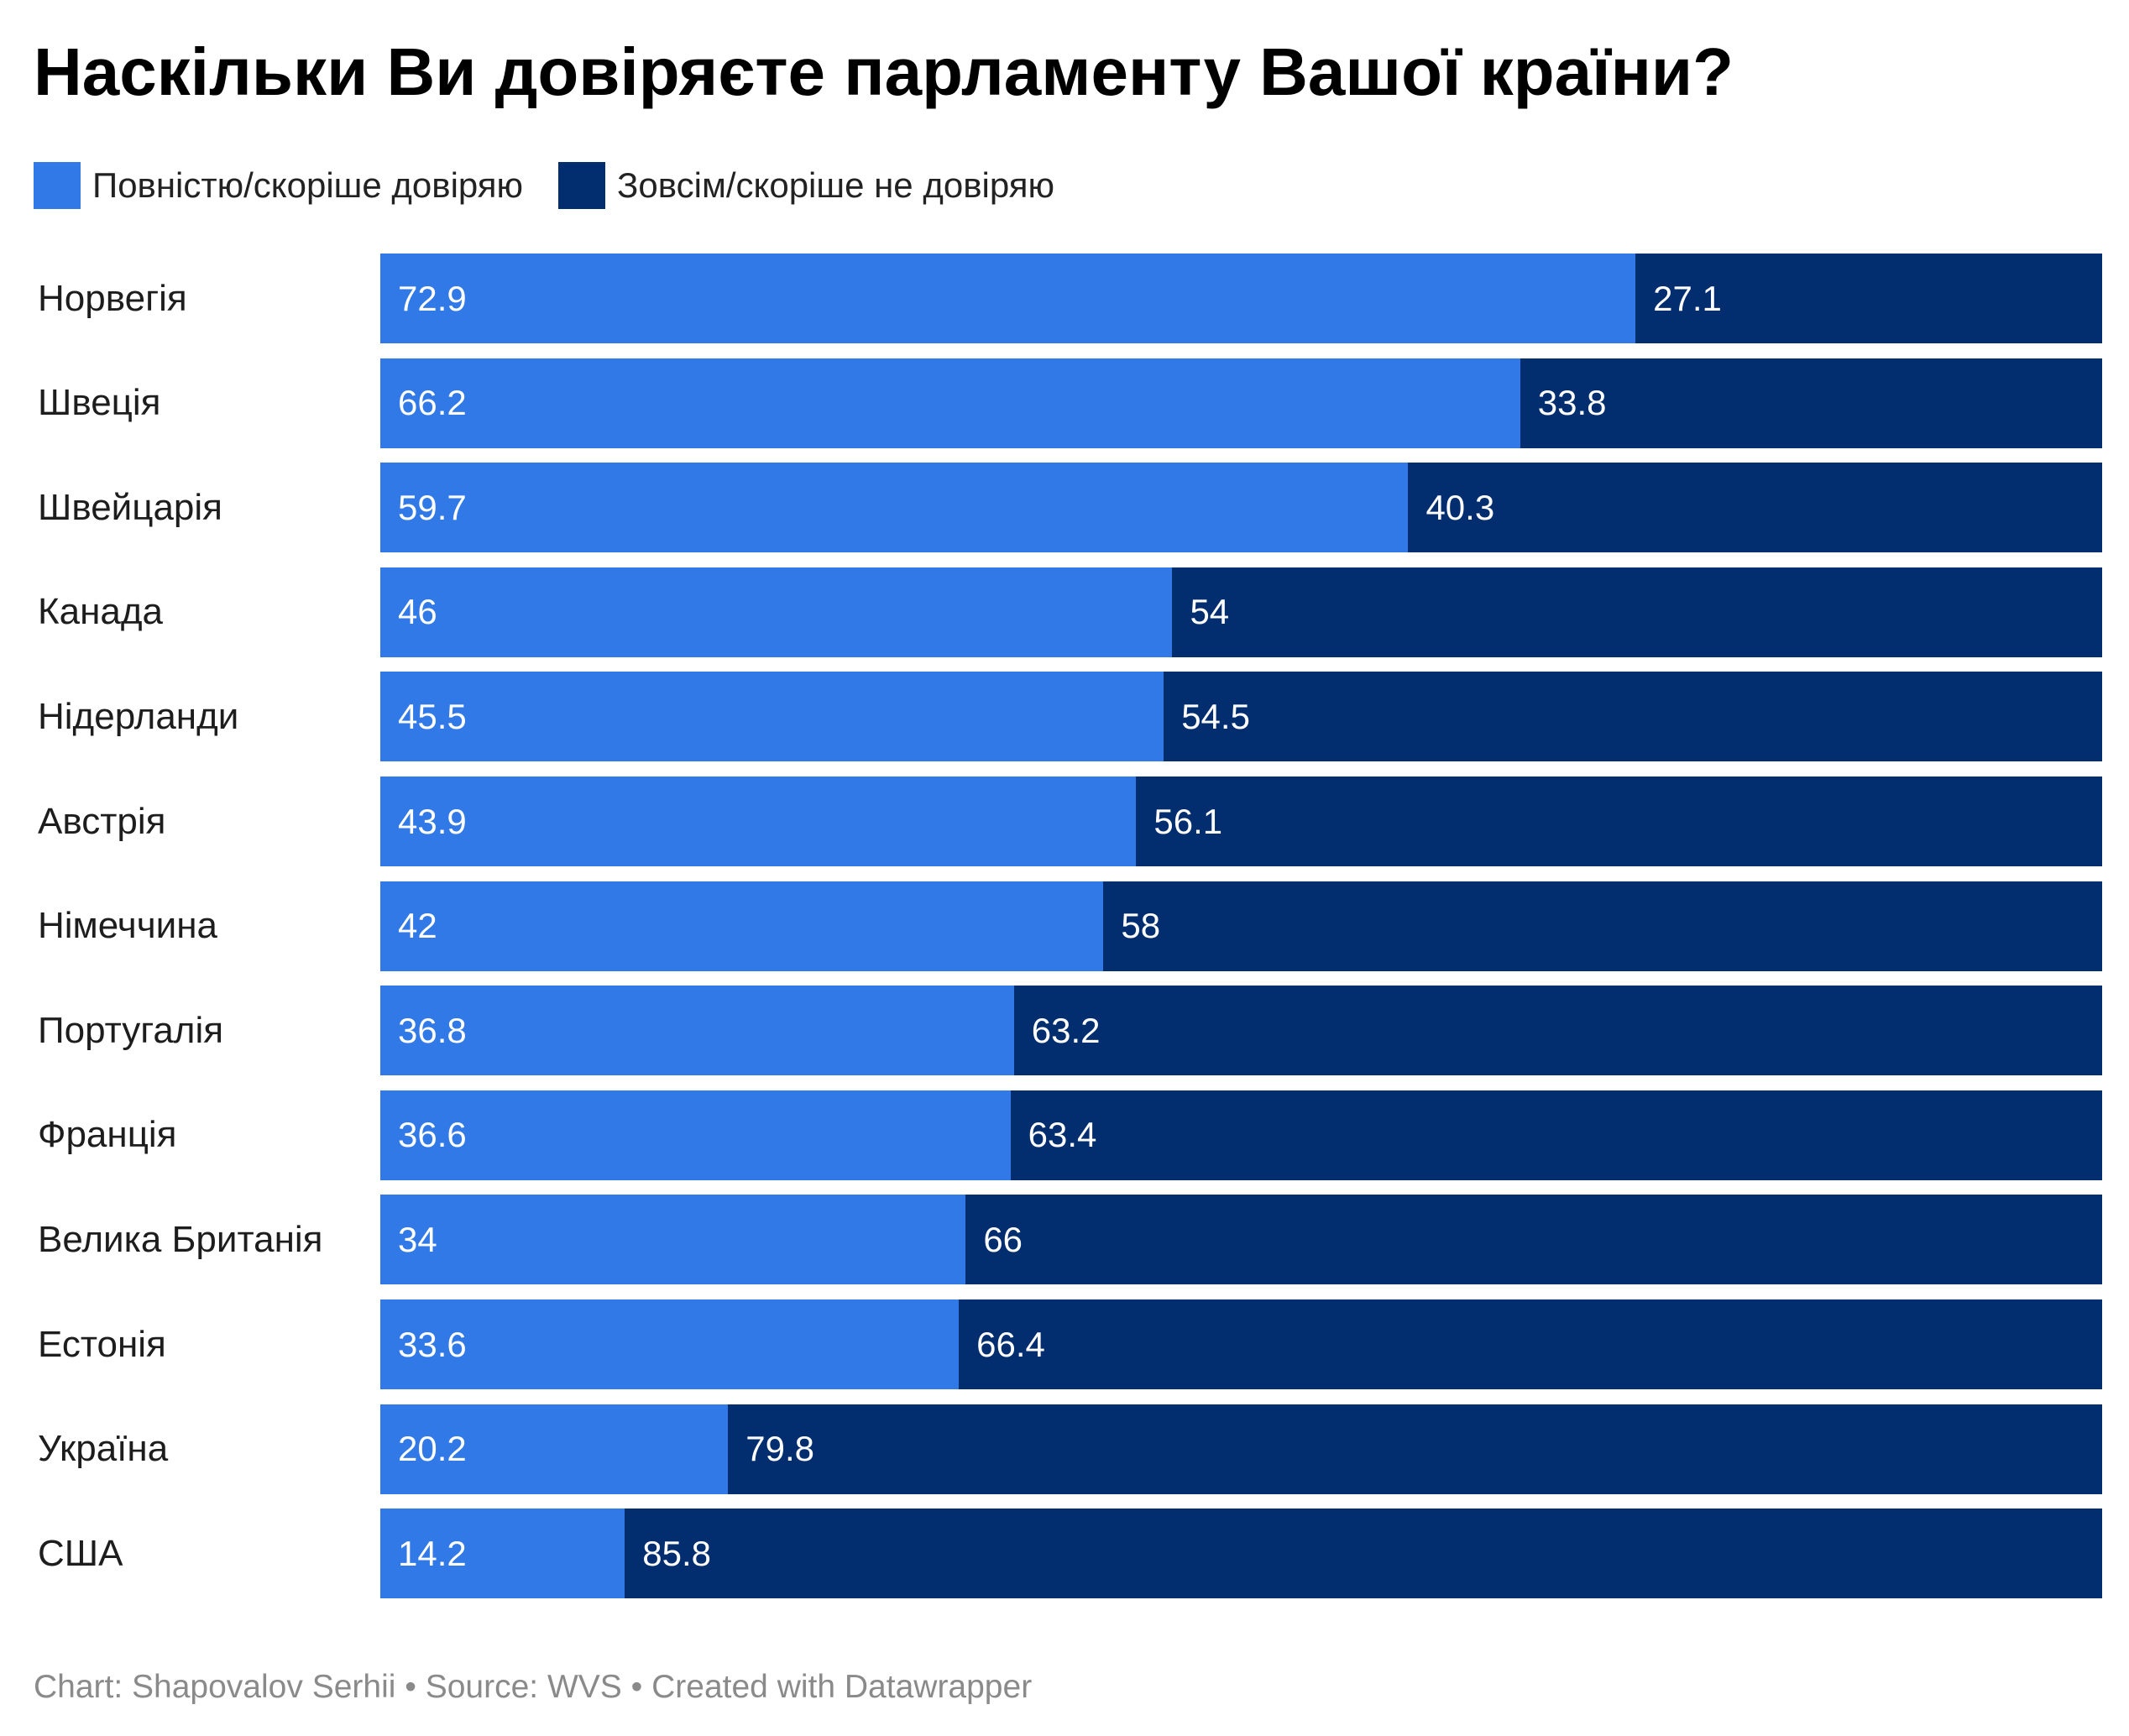 The height and width of the screenshot is (1736, 2129). Describe the element at coordinates (418, 612) in the screenshot. I see `data-label: 46` at that location.